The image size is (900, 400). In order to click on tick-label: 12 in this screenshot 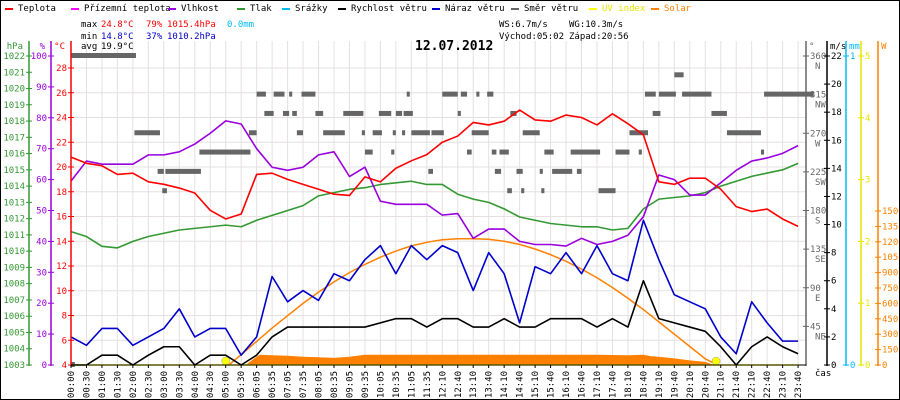, I will do `click(61, 267)`.